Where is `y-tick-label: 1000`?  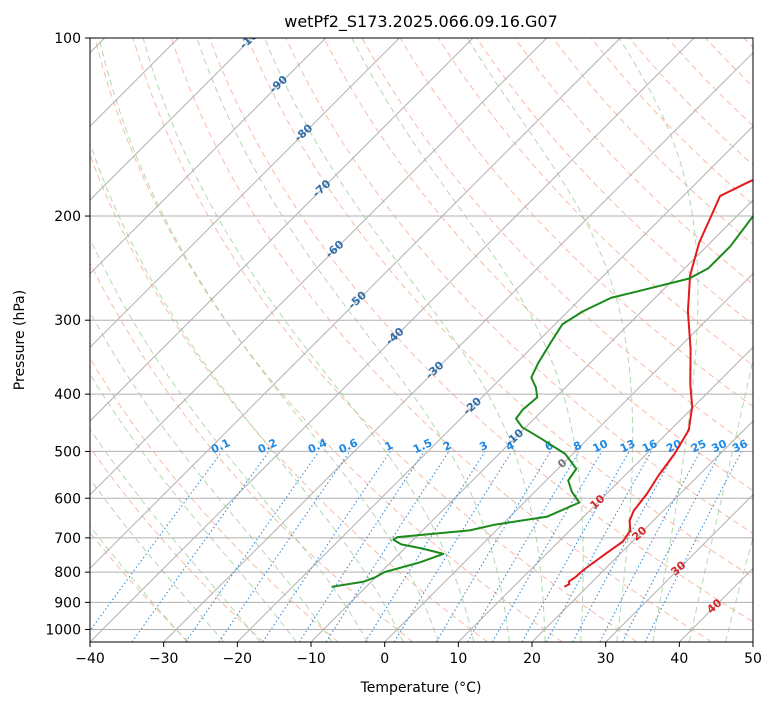
y-tick-label: 1000 is located at coordinates (63, 630).